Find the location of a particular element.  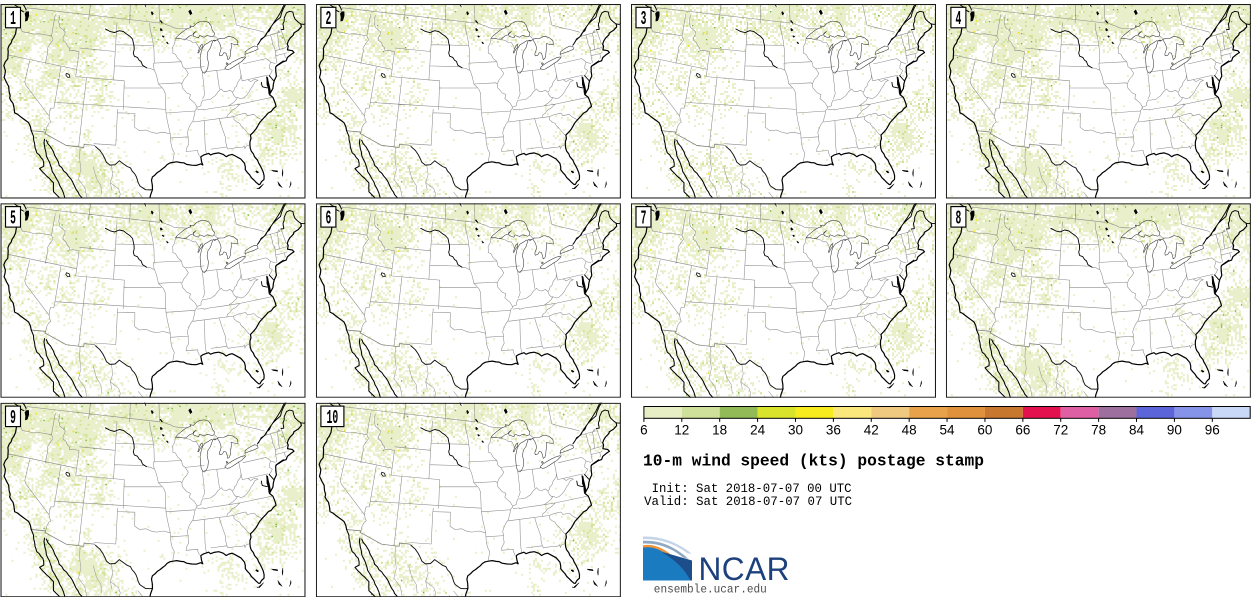

svg-text: 54 is located at coordinates (948, 430).